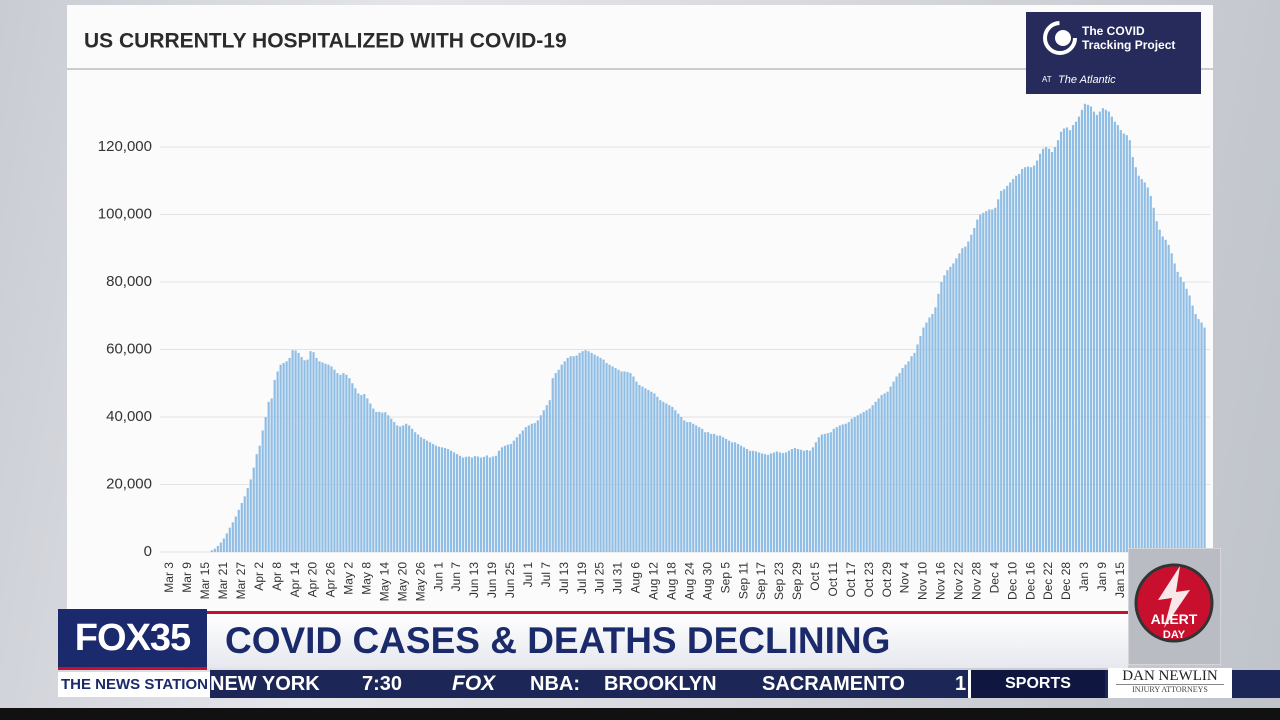  Describe the element at coordinates (132, 668) in the screenshot. I see `station-accent` at that location.